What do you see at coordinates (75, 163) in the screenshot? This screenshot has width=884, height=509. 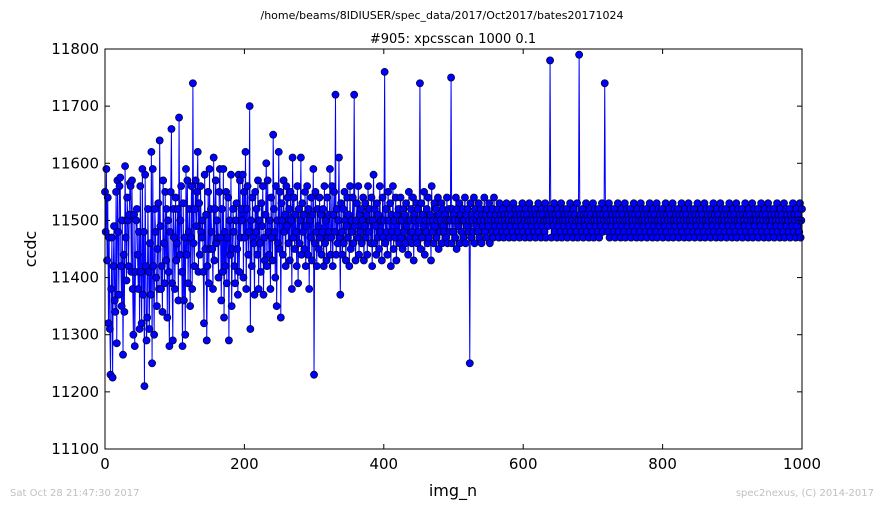 I see `y-tick-label: 11600` at bounding box center [75, 163].